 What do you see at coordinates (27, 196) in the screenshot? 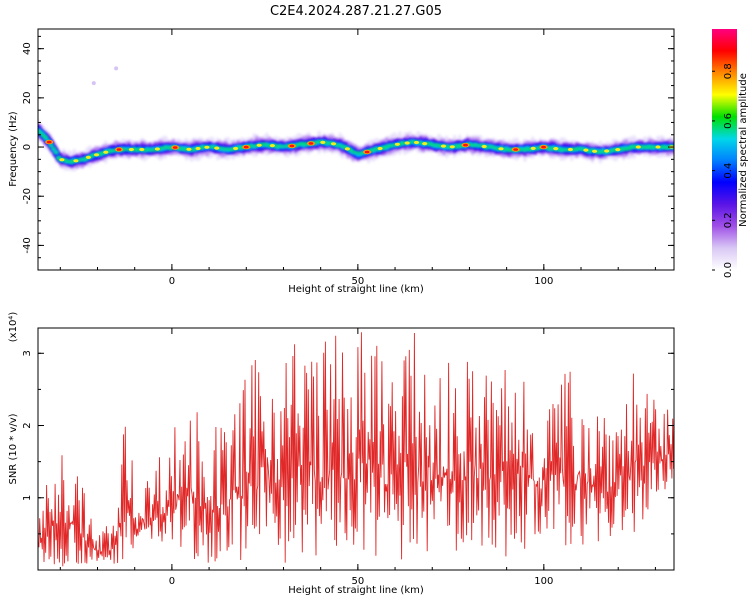
I see `y-tick-label: -20` at bounding box center [27, 196].